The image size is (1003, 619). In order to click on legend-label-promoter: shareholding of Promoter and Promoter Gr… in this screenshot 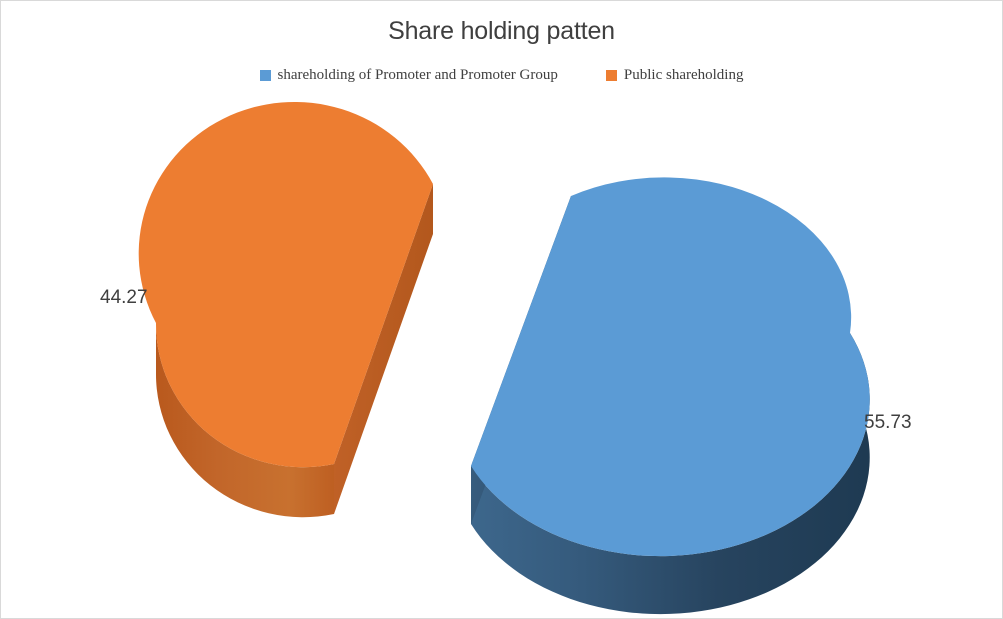, I will do `click(417, 75)`.